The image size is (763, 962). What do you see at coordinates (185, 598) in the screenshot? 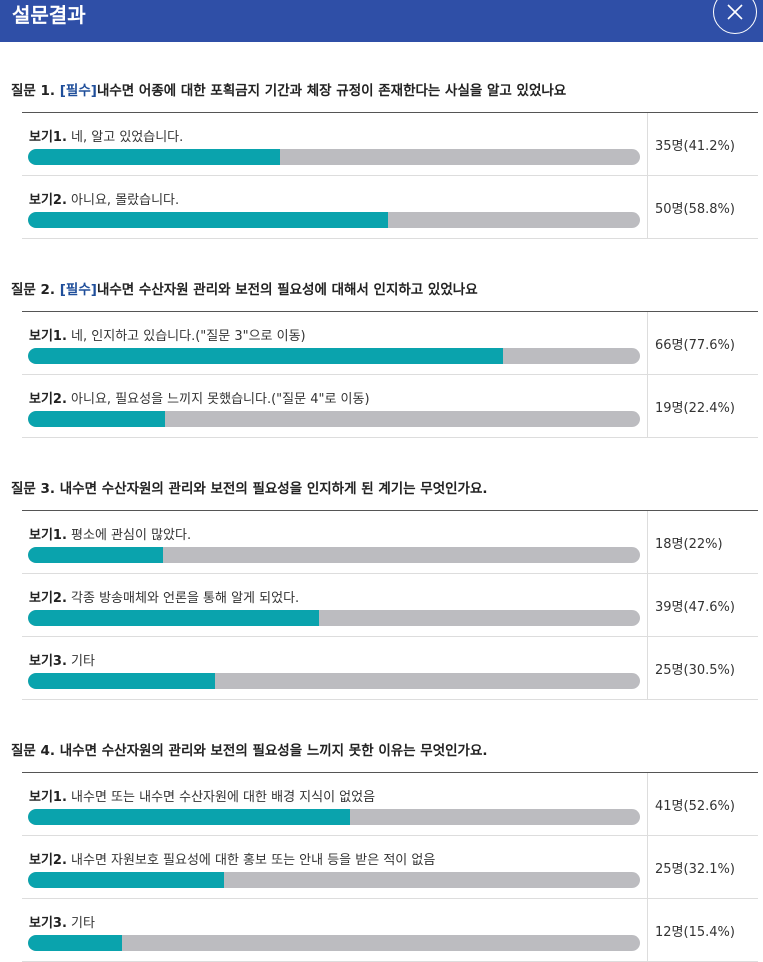
I see `option-text: 각종 방송매체와 언론을 통해 알게 되었다.` at bounding box center [185, 598].